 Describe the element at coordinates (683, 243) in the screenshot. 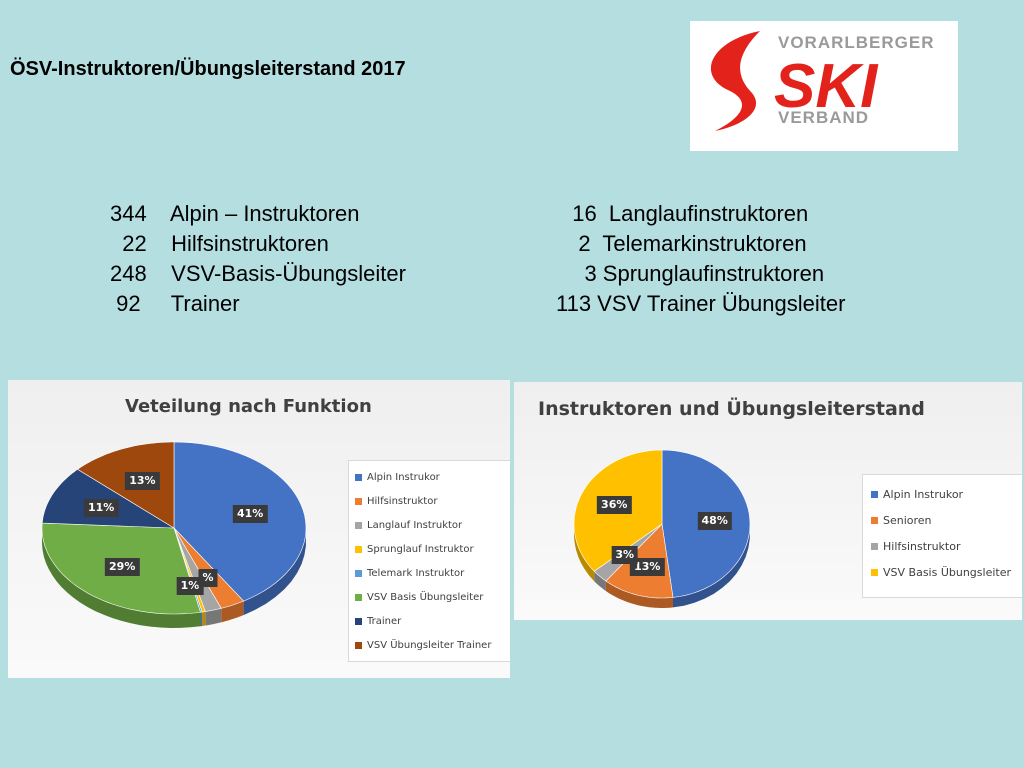

I see `stat-line: 2 Telemarkinstruktoren` at that location.